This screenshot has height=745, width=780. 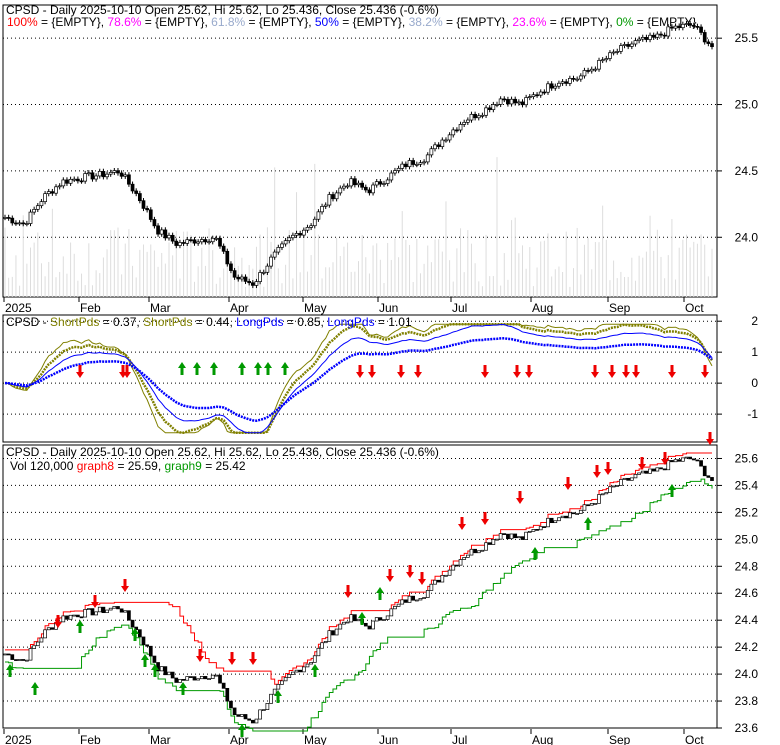 I want to click on fib-level-value: = {EMPTY},, so click(x=280, y=22).